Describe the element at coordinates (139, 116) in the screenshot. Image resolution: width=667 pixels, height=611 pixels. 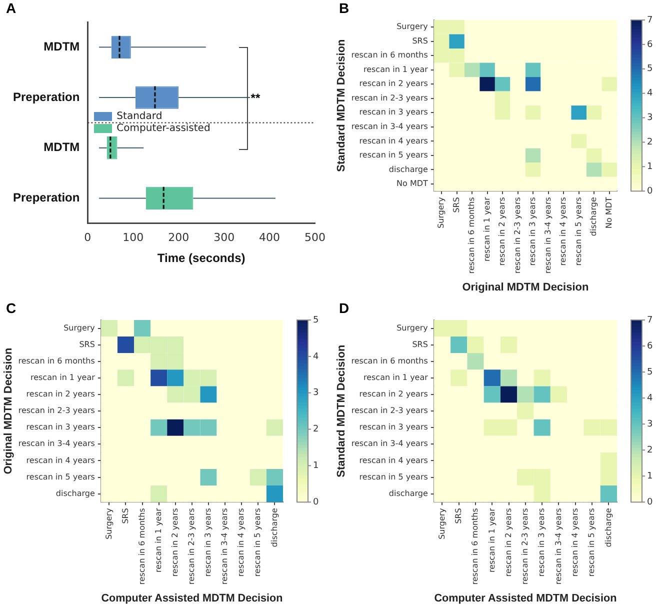
I see `legend-label: Standard` at that location.